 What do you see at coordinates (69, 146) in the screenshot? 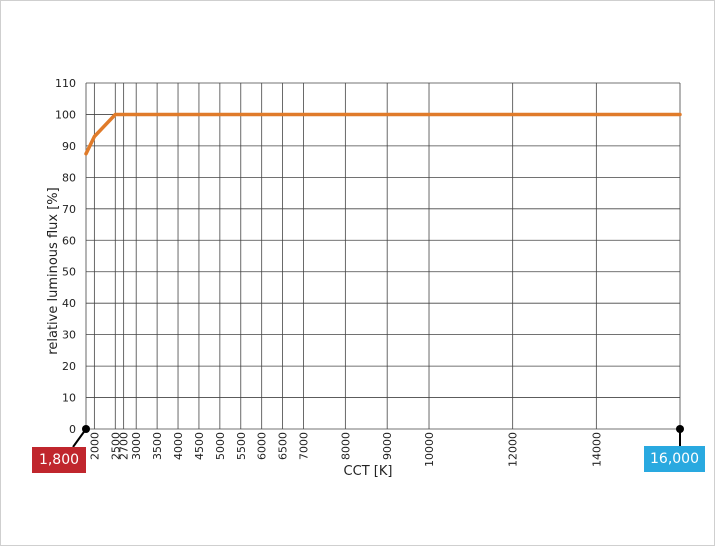
I see `y-tick-label: 90` at bounding box center [69, 146].